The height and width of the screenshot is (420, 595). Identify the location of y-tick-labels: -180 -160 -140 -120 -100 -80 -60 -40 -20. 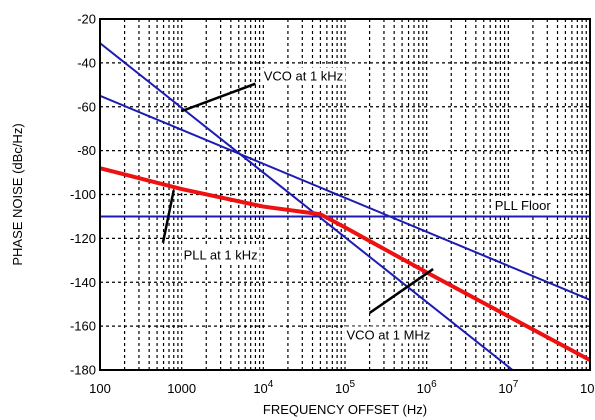
(83, 195).